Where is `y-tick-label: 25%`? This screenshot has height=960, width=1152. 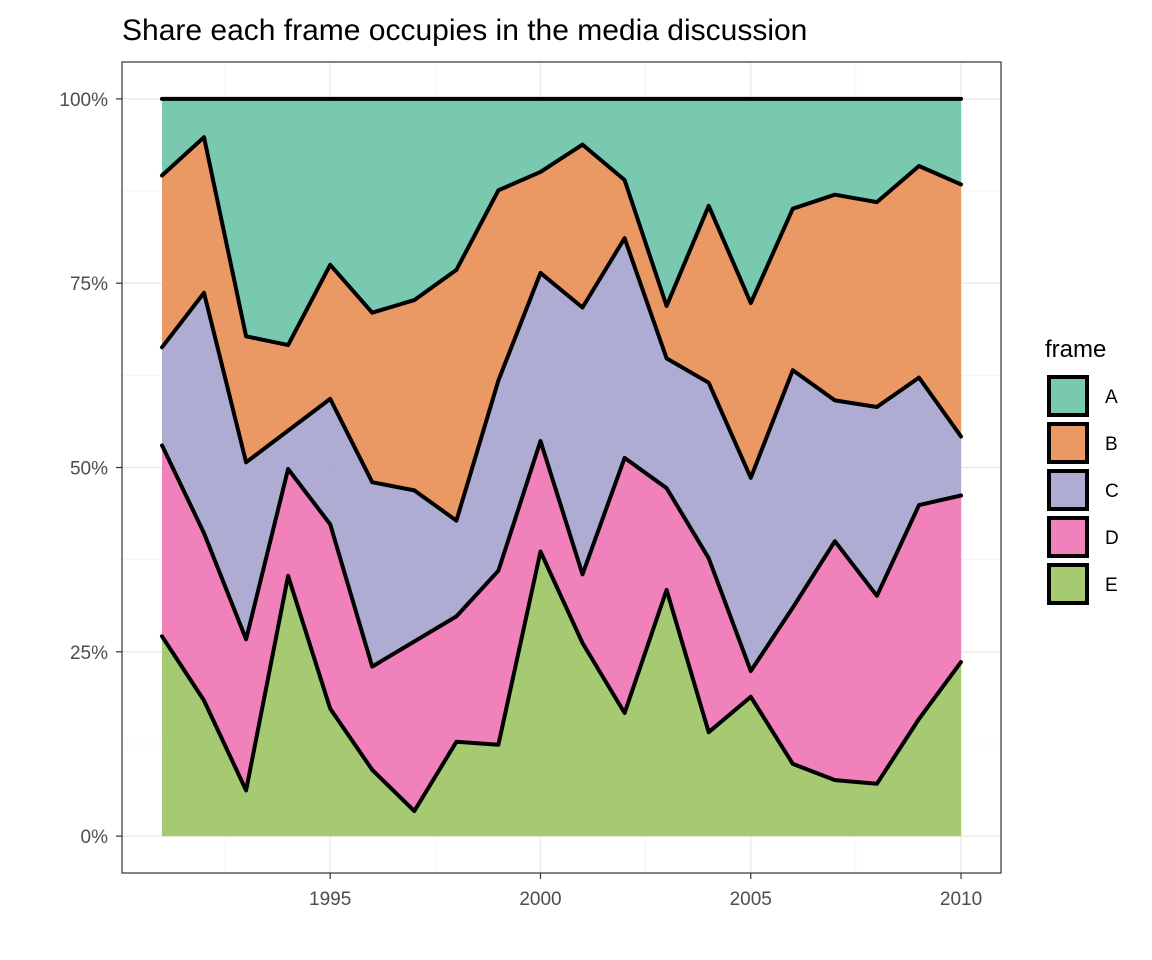
y-tick-label: 25% is located at coordinates (89, 653).